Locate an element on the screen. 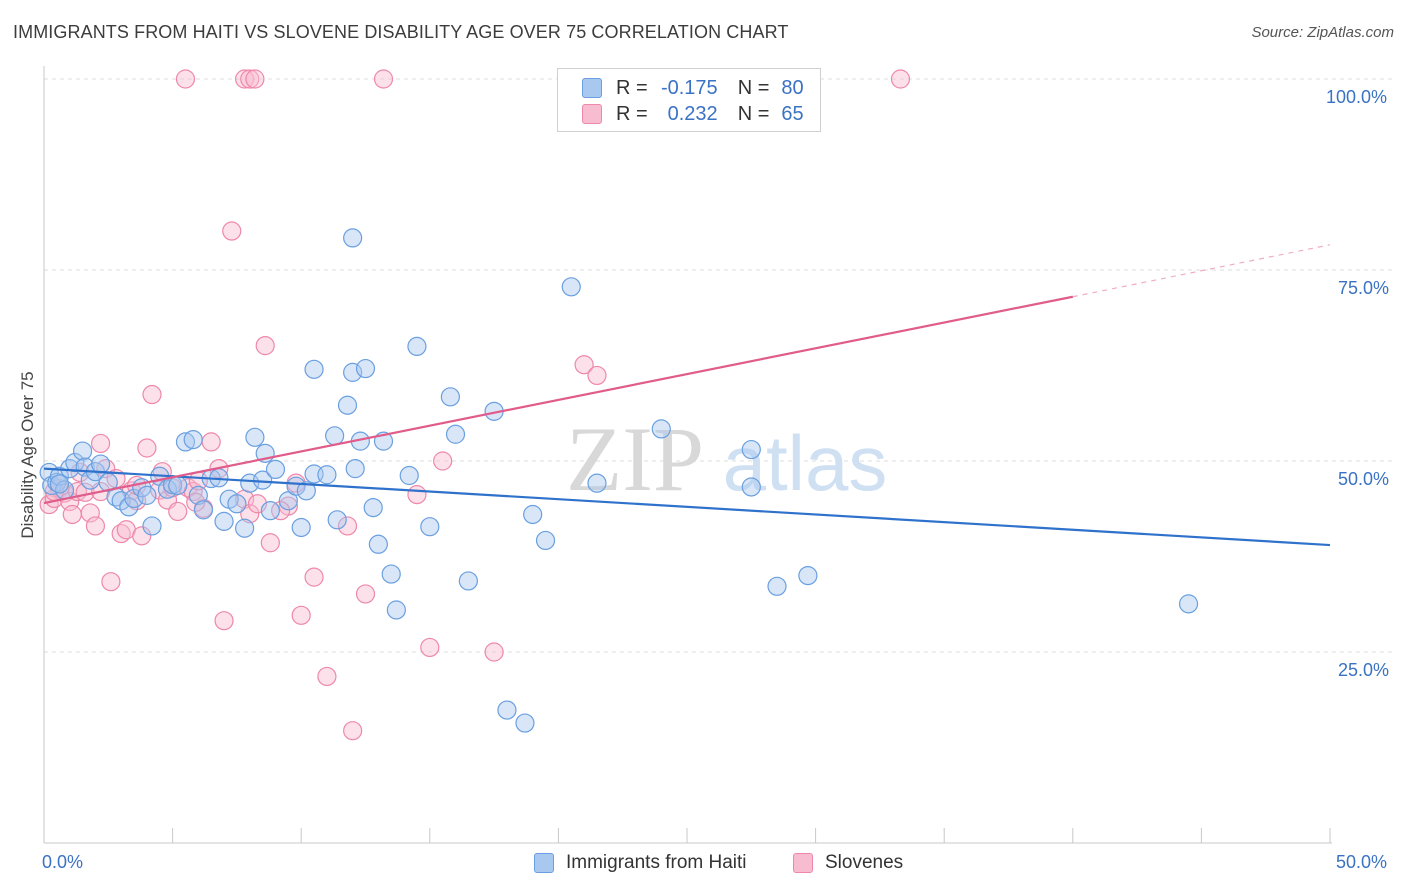 This screenshot has height=892, width=1406. legend-r-value: 0.232 is located at coordinates (692, 113).